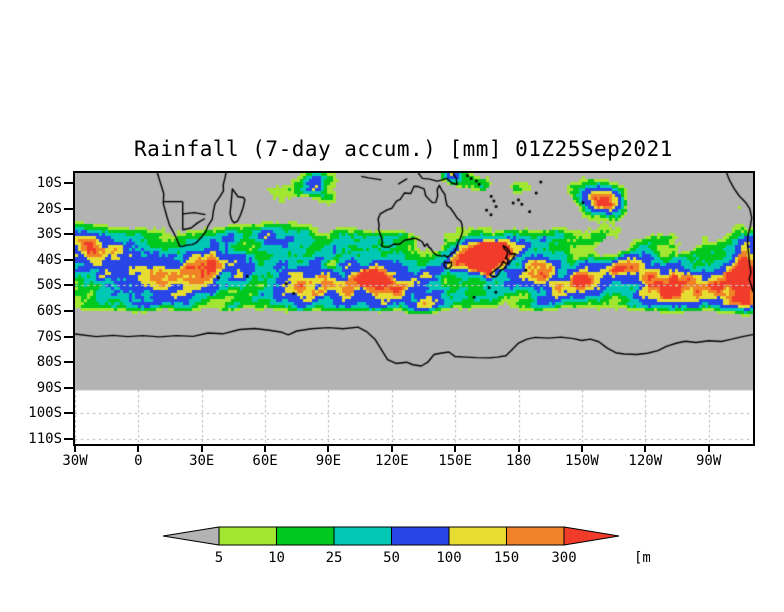 Image resolution: width=784 pixels, height=612 pixels. Describe the element at coordinates (455, 461) in the screenshot. I see `x-tick-label: 150E` at that location.